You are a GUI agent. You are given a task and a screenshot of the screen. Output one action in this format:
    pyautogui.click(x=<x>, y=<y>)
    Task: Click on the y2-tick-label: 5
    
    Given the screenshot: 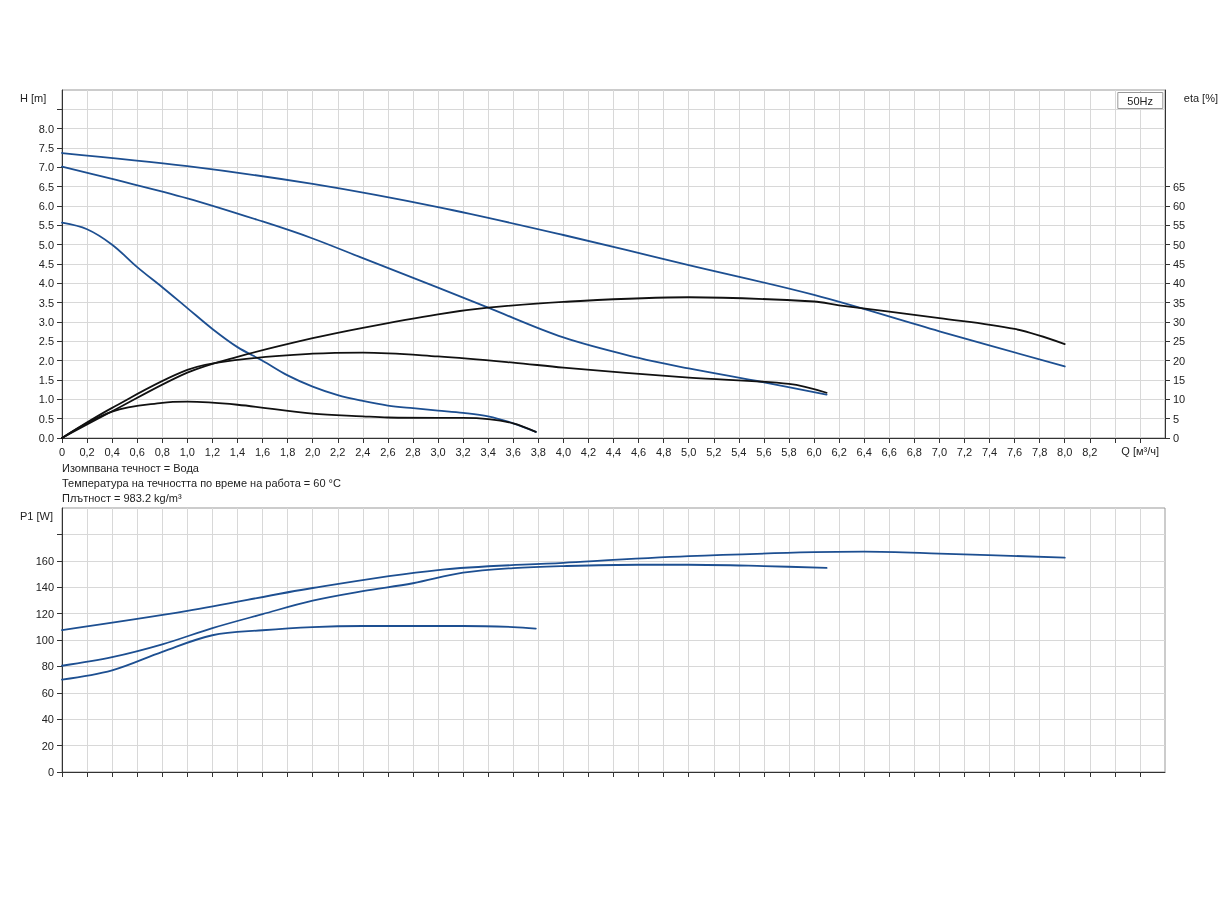 What is the action you would take?
    pyautogui.click(x=1176, y=418)
    